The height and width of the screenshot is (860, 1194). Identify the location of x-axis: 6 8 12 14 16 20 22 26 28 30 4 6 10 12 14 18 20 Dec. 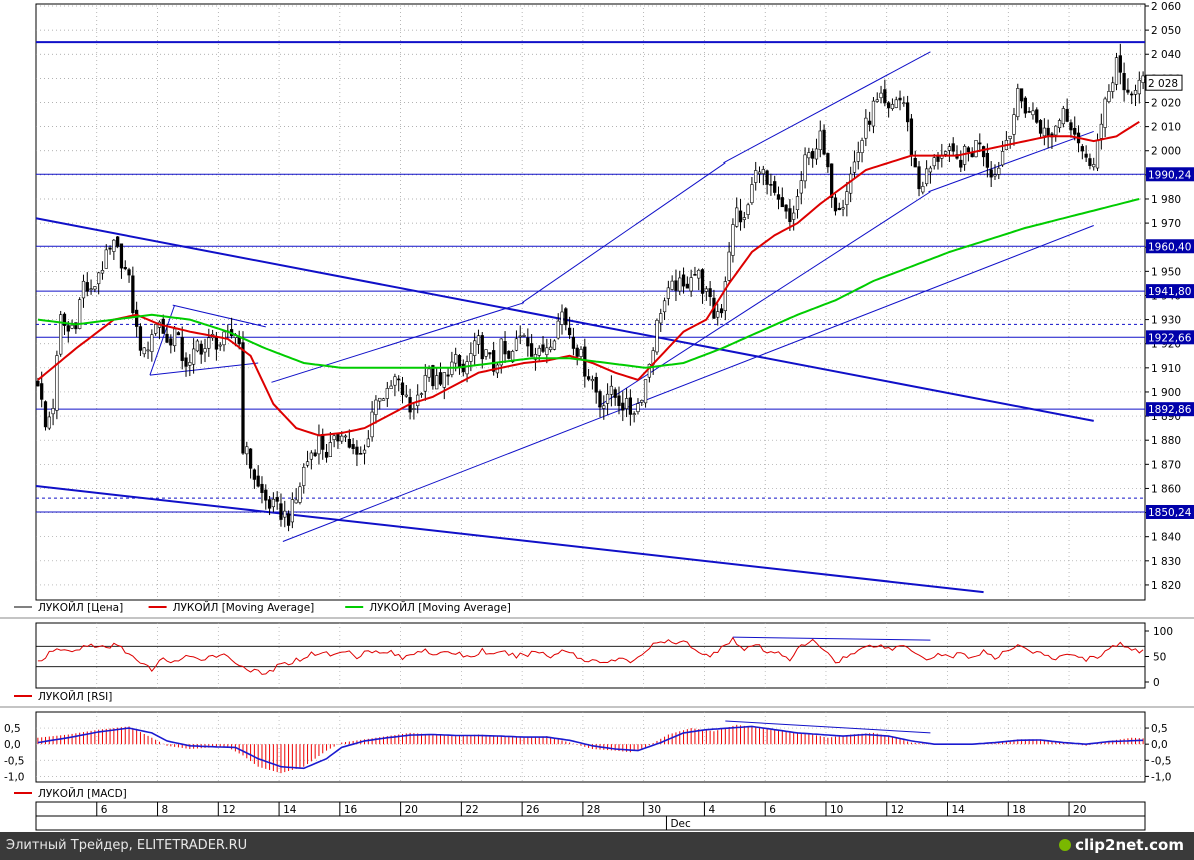
(590, 816).